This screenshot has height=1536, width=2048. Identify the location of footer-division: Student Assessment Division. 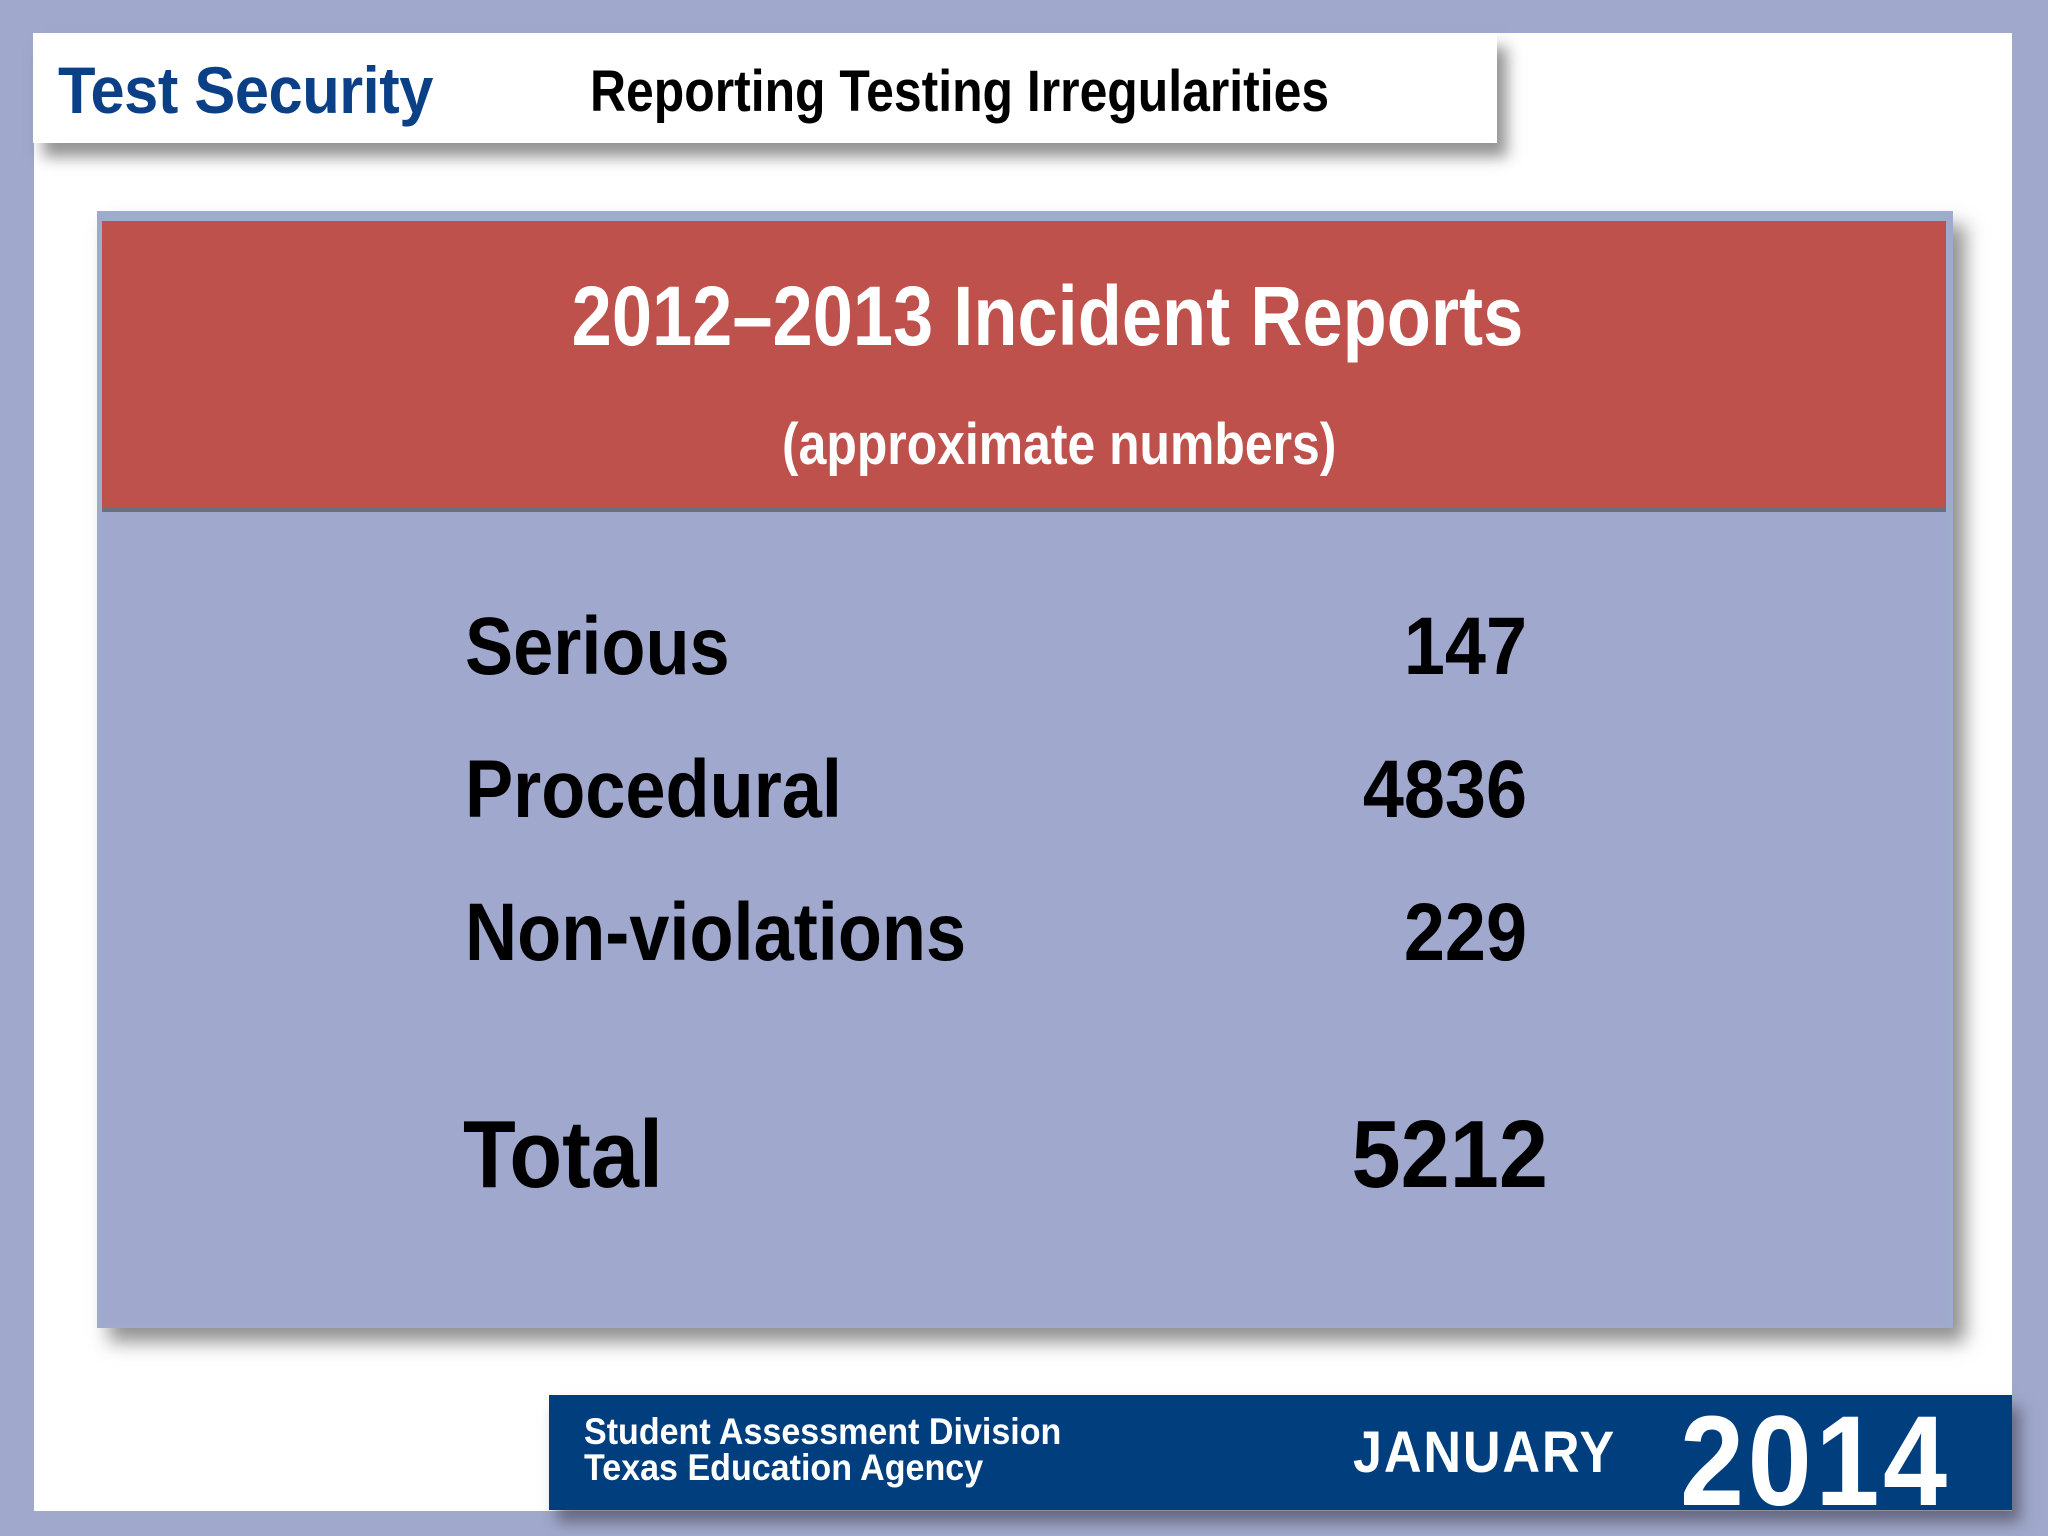
(823, 1431).